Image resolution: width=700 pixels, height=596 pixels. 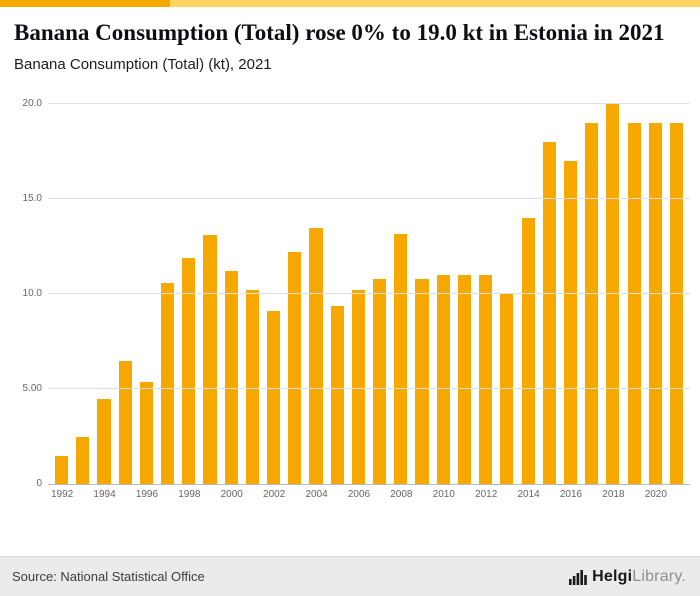 I want to click on bar-1999, so click(x=210, y=360).